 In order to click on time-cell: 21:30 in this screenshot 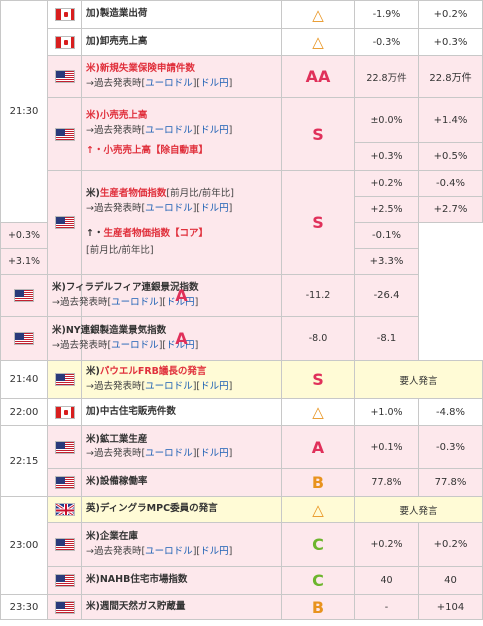, I will do `click(24, 111)`.